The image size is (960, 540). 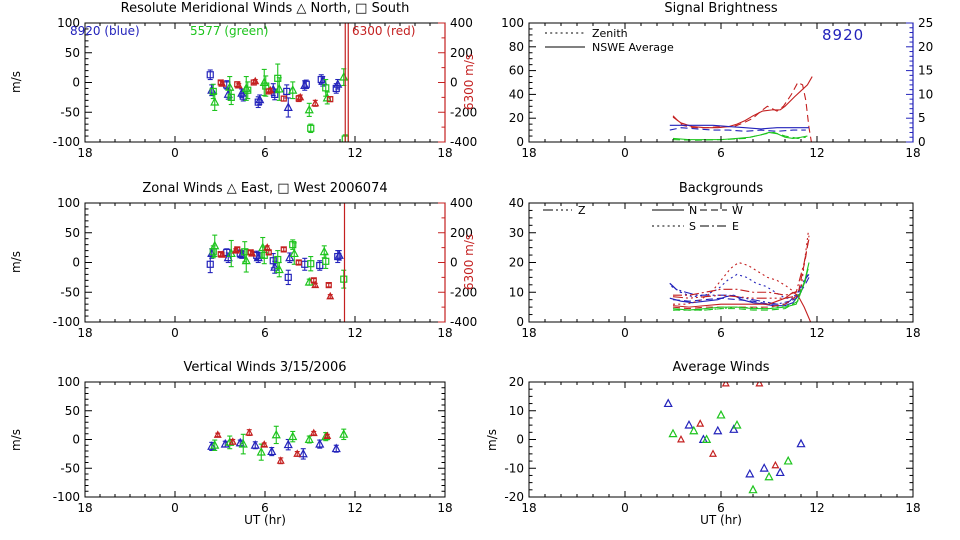 I want to click on right-tick-label: -400, so click(x=463, y=142).